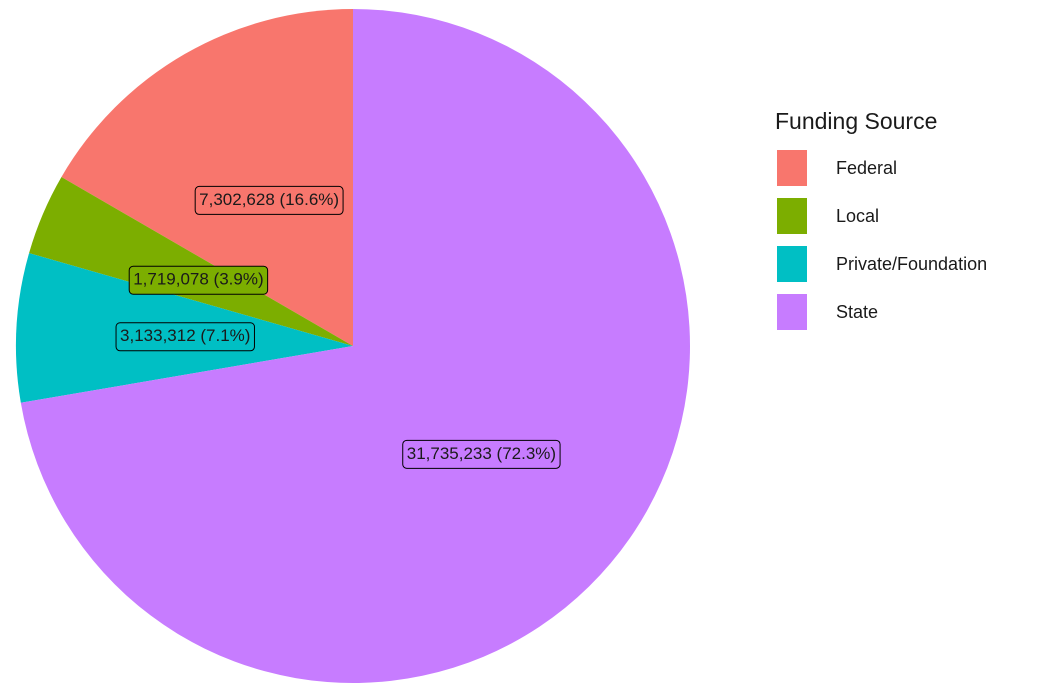 Image resolution: width=1051 pixels, height=683 pixels. I want to click on legend-label: Private/Foundation, so click(911, 264).